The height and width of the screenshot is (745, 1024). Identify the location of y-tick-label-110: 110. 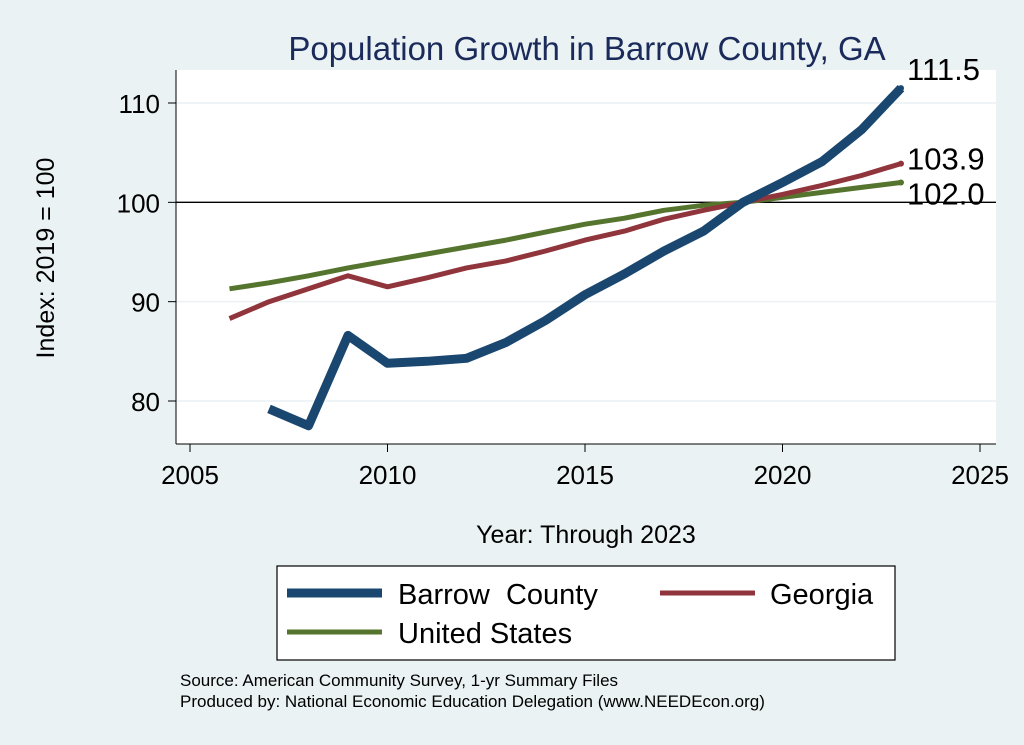
(139, 104).